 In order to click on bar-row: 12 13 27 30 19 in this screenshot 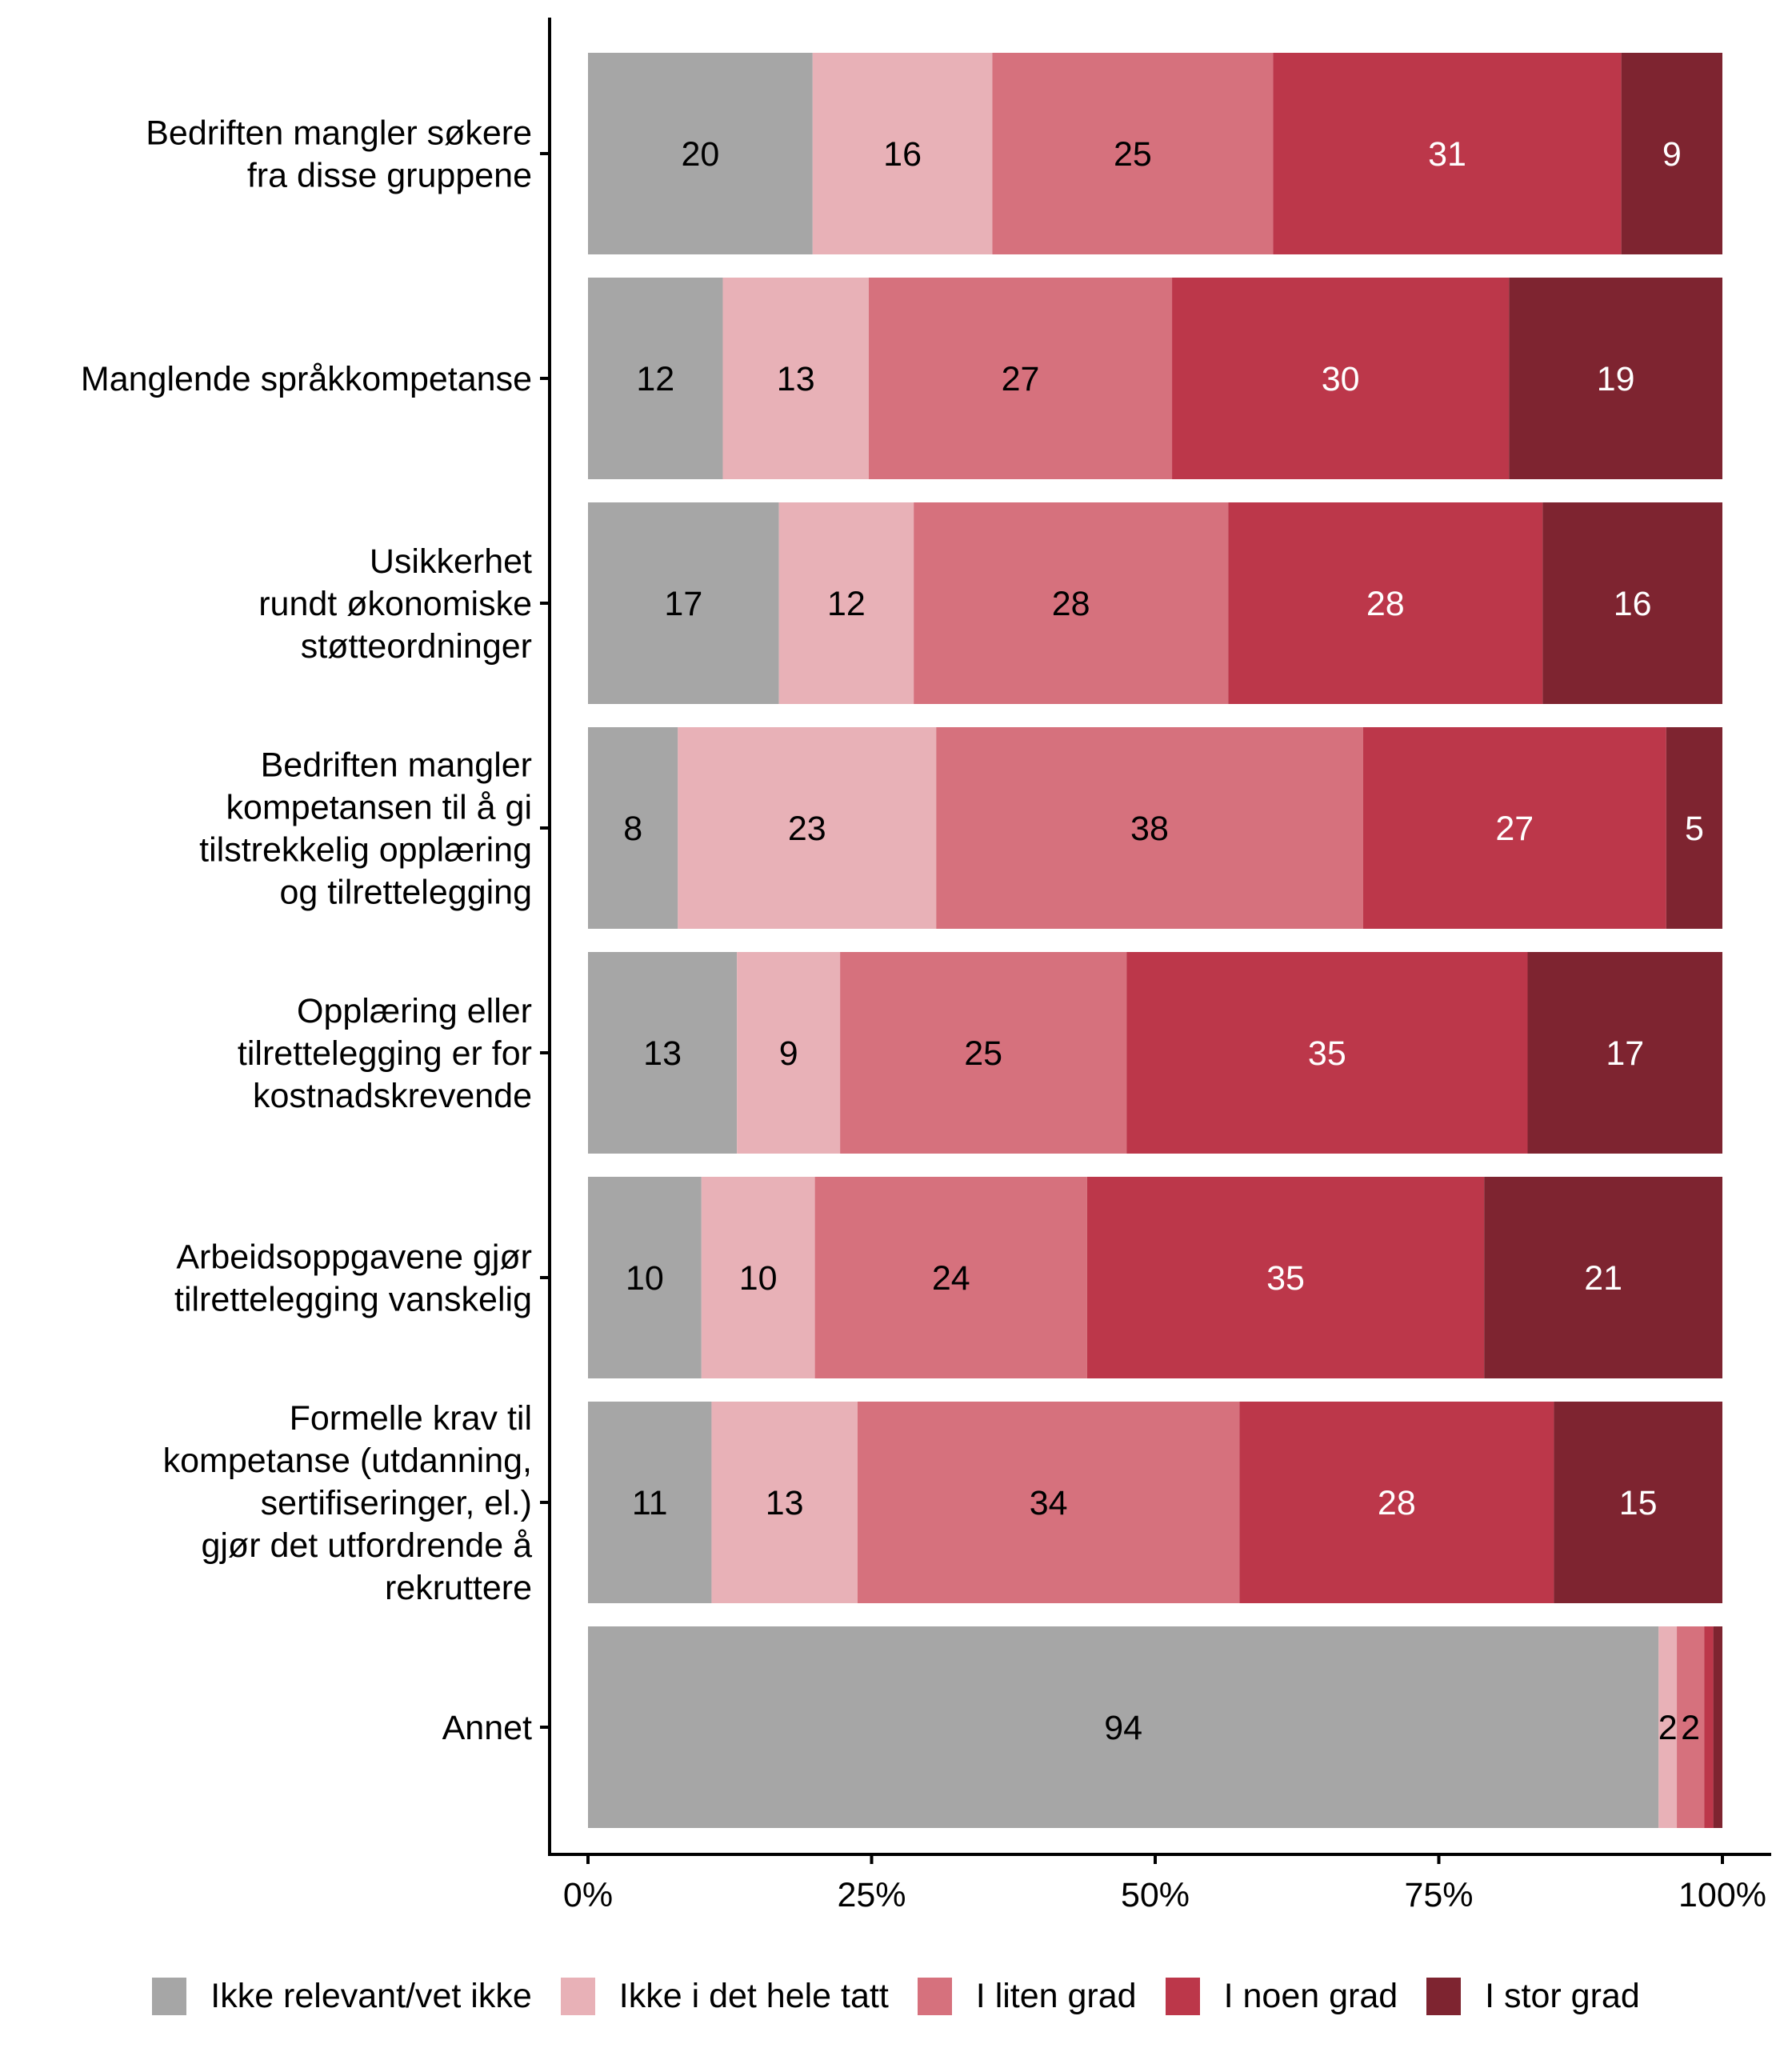, I will do `click(1155, 378)`.